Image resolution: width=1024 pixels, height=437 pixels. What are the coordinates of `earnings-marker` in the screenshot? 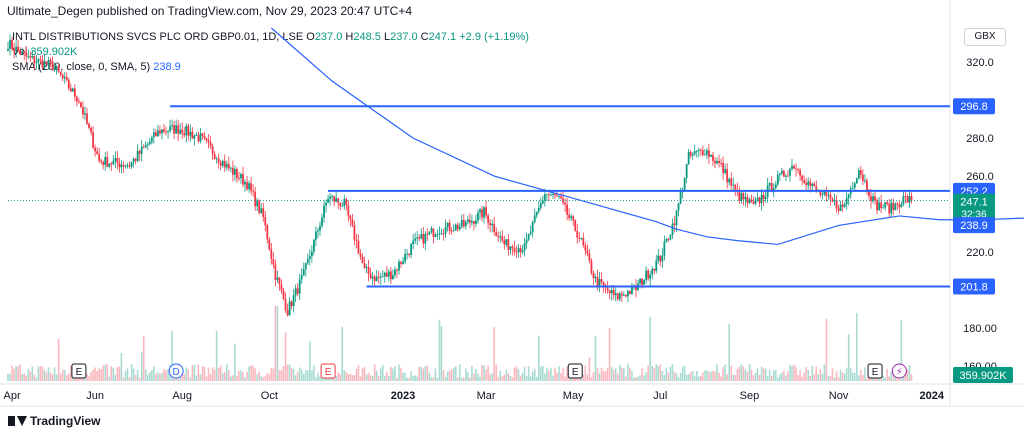 It's located at (328, 371).